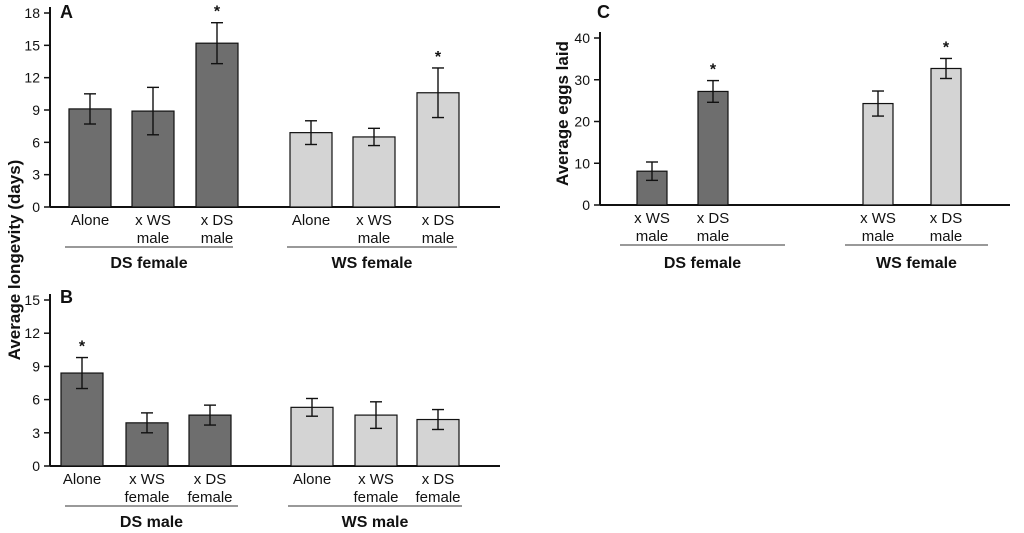  What do you see at coordinates (14, 260) in the screenshot?
I see `y-axis-label-longevity: Average longevity (days)` at bounding box center [14, 260].